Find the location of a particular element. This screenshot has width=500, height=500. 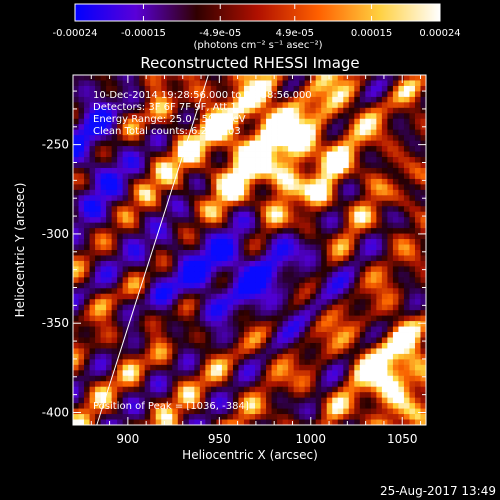

info-line-energy: Energy Range: 25.0 - 50.0 keV is located at coordinates (169, 119).